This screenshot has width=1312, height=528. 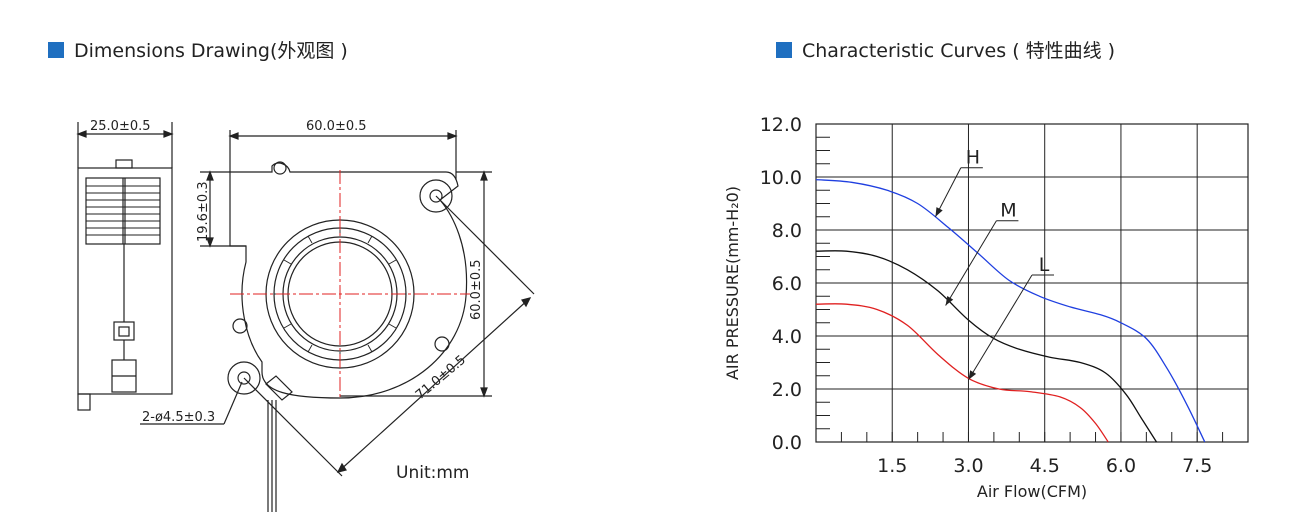 What do you see at coordinates (787, 443) in the screenshot?
I see `y-tick-label: 0.0` at bounding box center [787, 443].